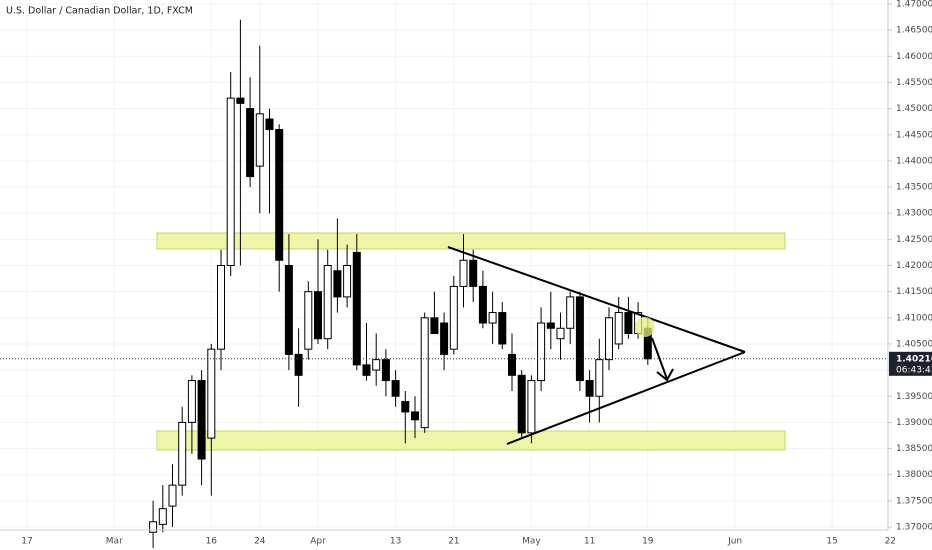  Describe the element at coordinates (648, 542) in the screenshot. I see `x-tick-label: 19` at that location.